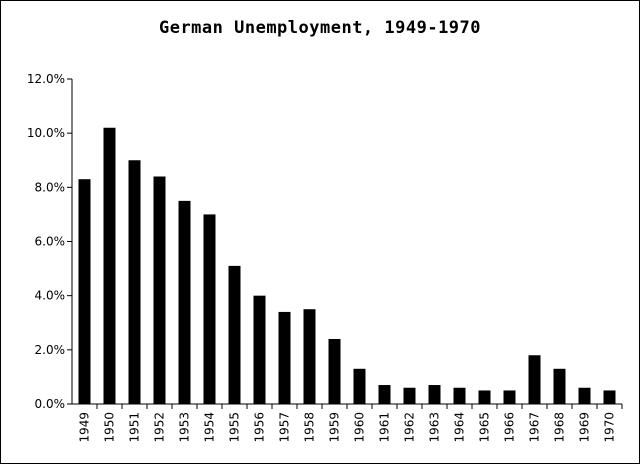 The width and height of the screenshot is (640, 464). I want to click on x-tick-label: 1958, so click(310, 427).